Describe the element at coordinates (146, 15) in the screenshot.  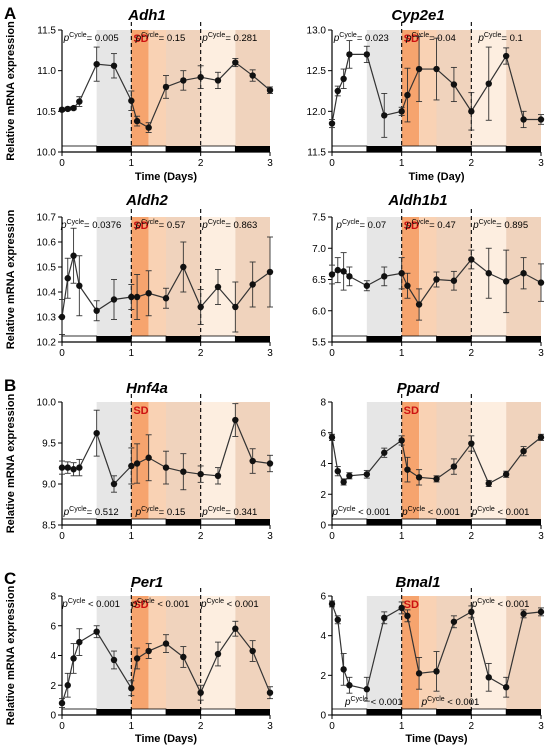
I see `chart-title: Adh1` at that location.